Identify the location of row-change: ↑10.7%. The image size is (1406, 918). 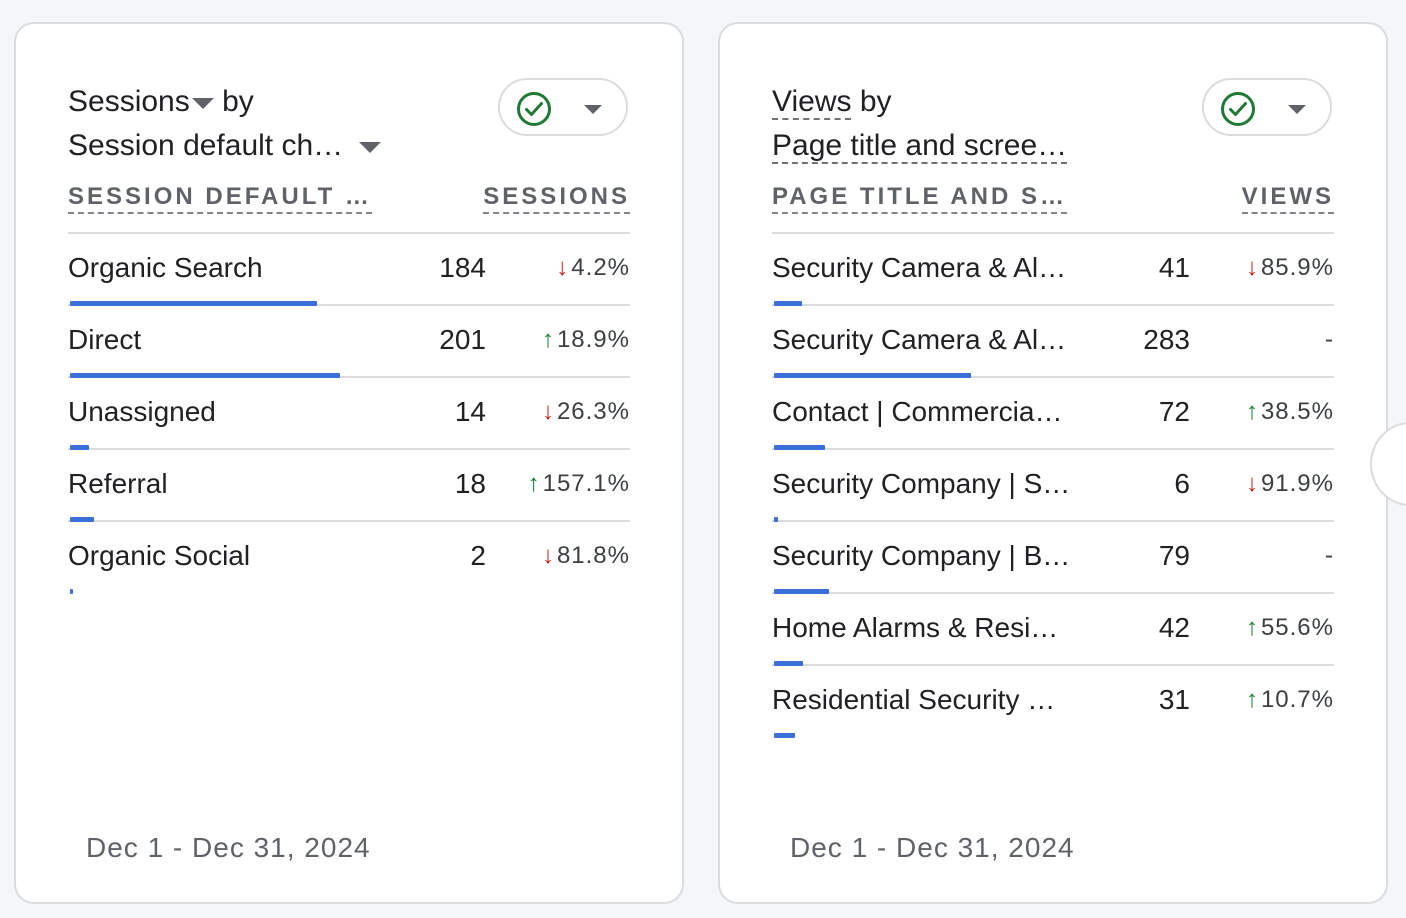
(1290, 700).